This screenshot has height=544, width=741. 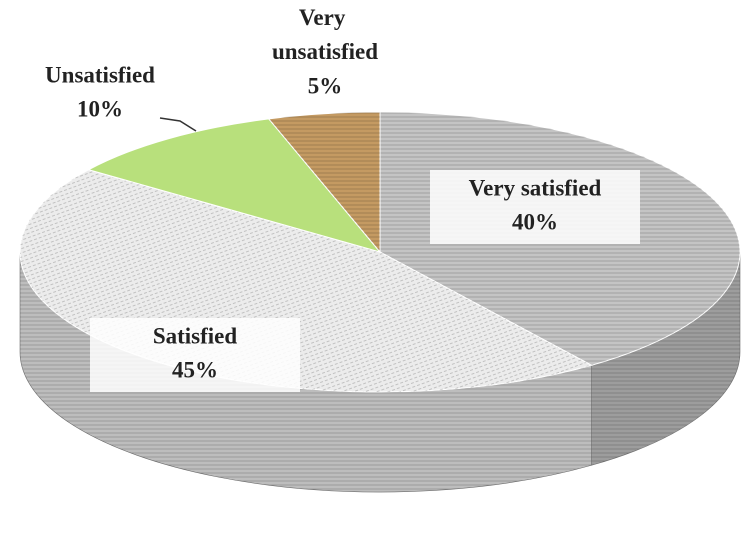 I want to click on leader-line, so click(x=178, y=124).